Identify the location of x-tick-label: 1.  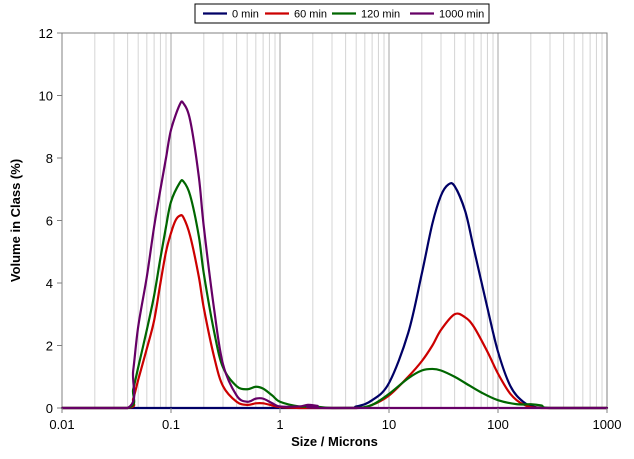
(279, 424).